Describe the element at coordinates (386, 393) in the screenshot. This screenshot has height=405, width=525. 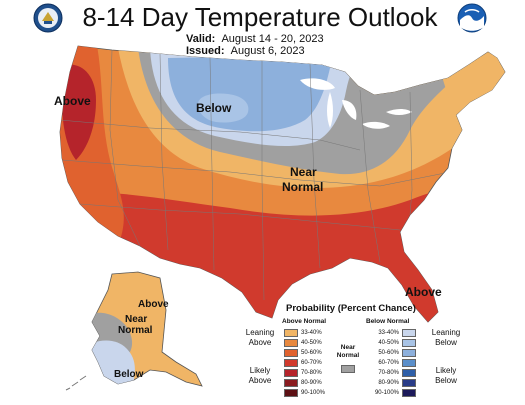
I see `legend-below-range-label: 90-100%` at that location.